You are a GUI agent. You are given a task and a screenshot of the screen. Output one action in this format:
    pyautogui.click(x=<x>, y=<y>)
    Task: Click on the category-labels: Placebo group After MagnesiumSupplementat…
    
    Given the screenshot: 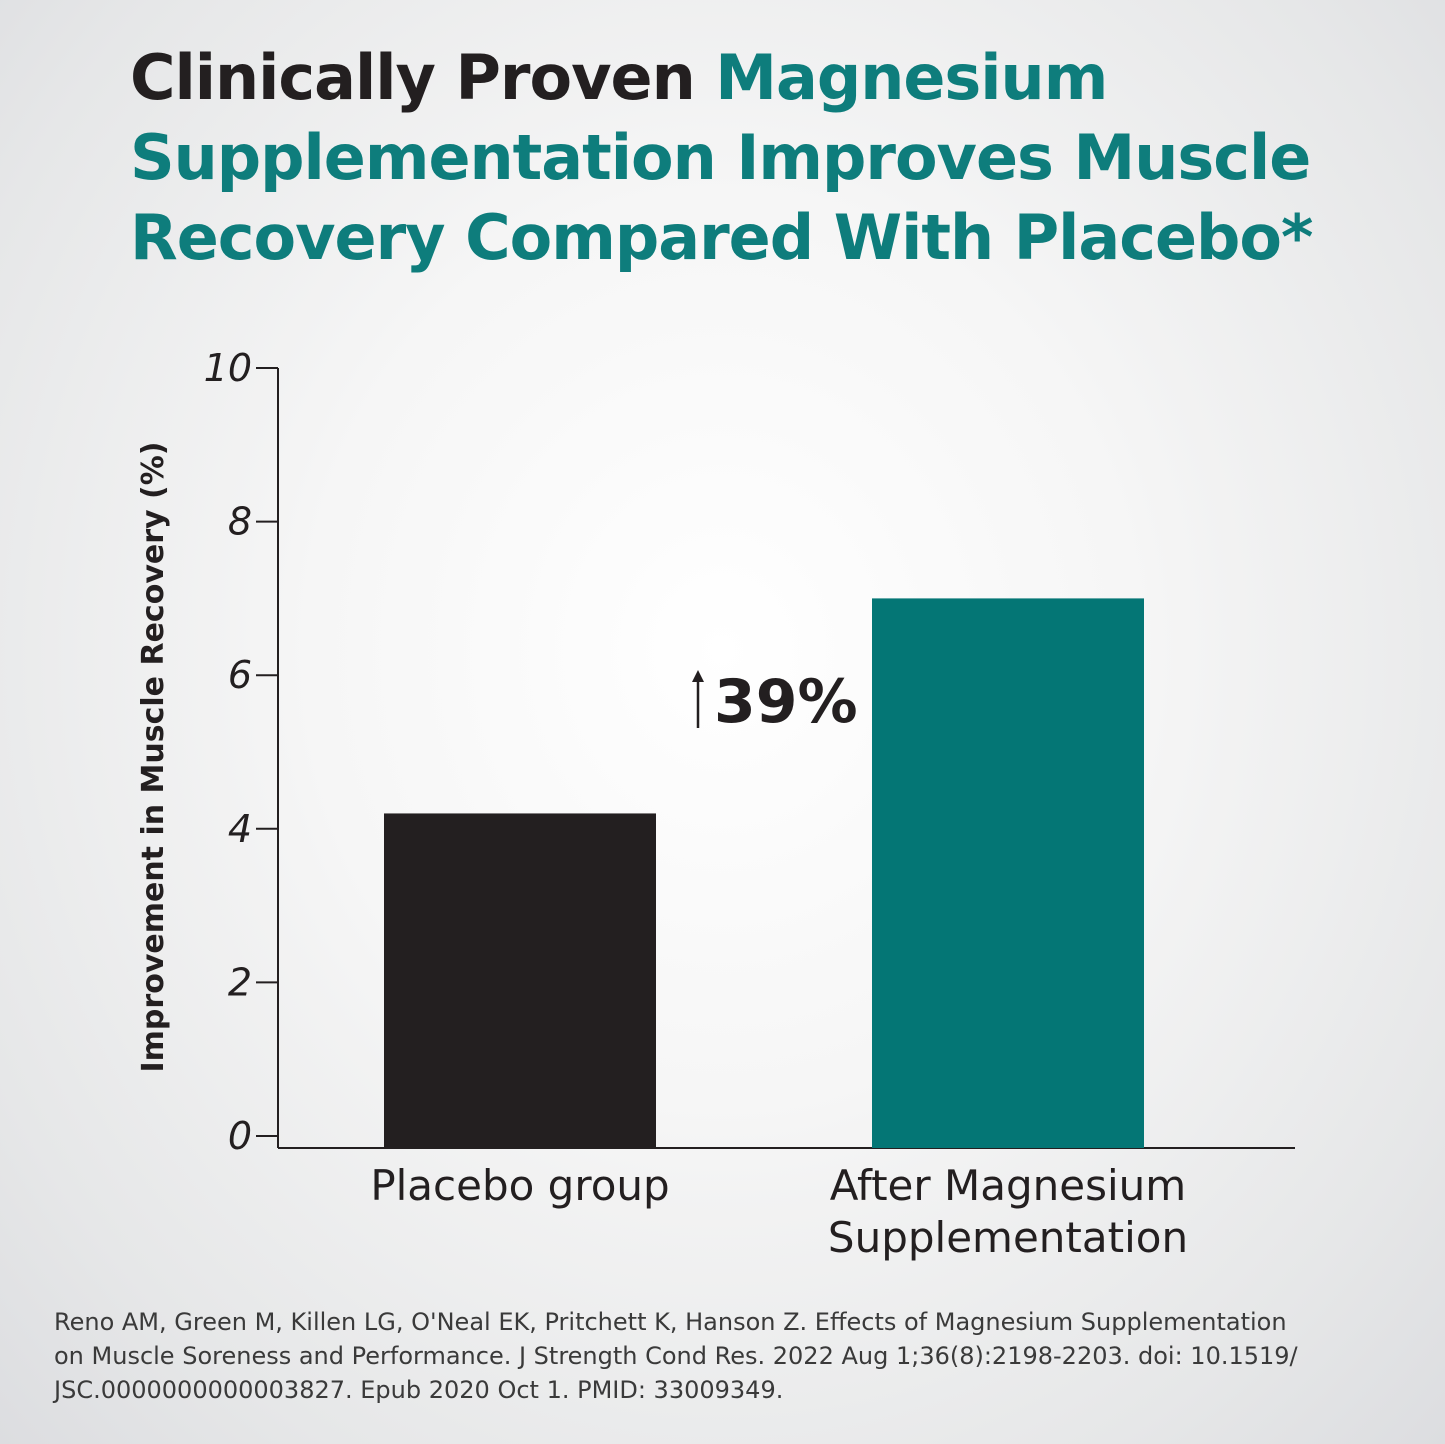 What is the action you would take?
    pyautogui.click(x=779, y=1211)
    